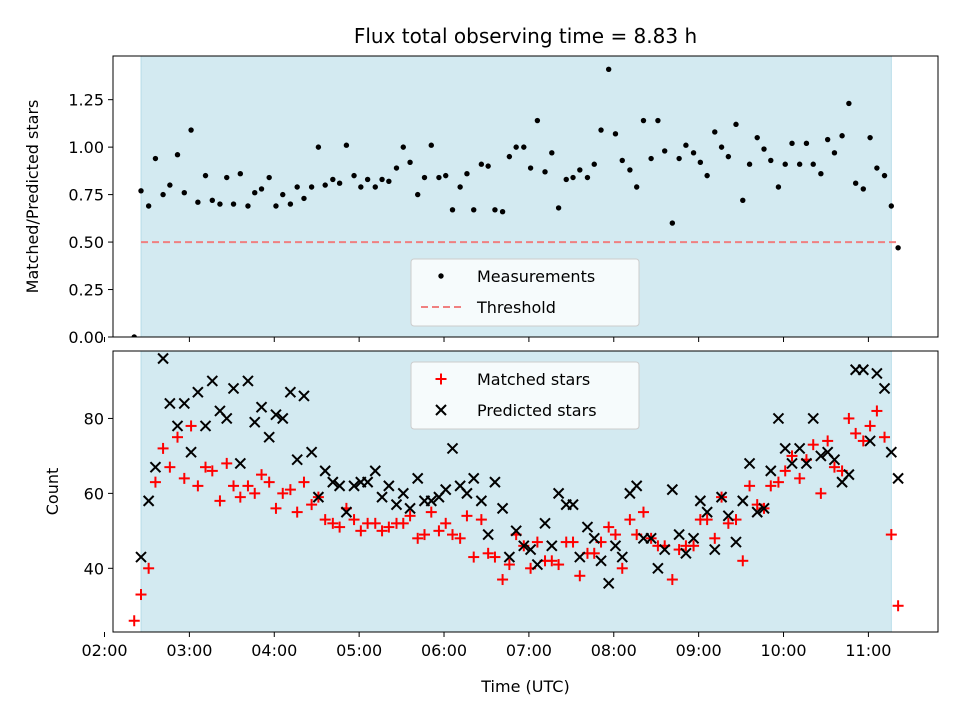 This screenshot has width=960, height=720. I want to click on legend-marker-matched-stars, so click(441, 379).